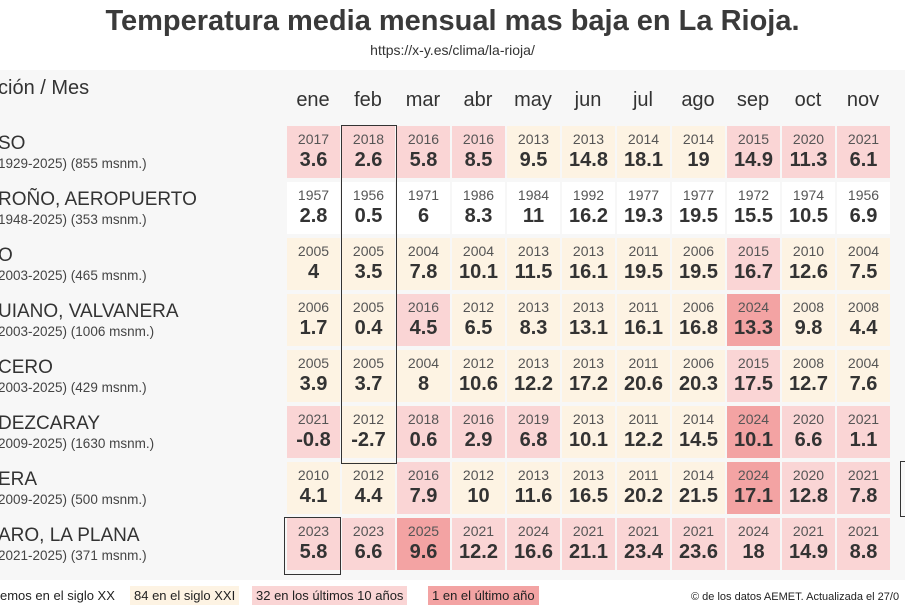  Describe the element at coordinates (863, 216) in the screenshot. I see `cell-value: 6.9` at that location.